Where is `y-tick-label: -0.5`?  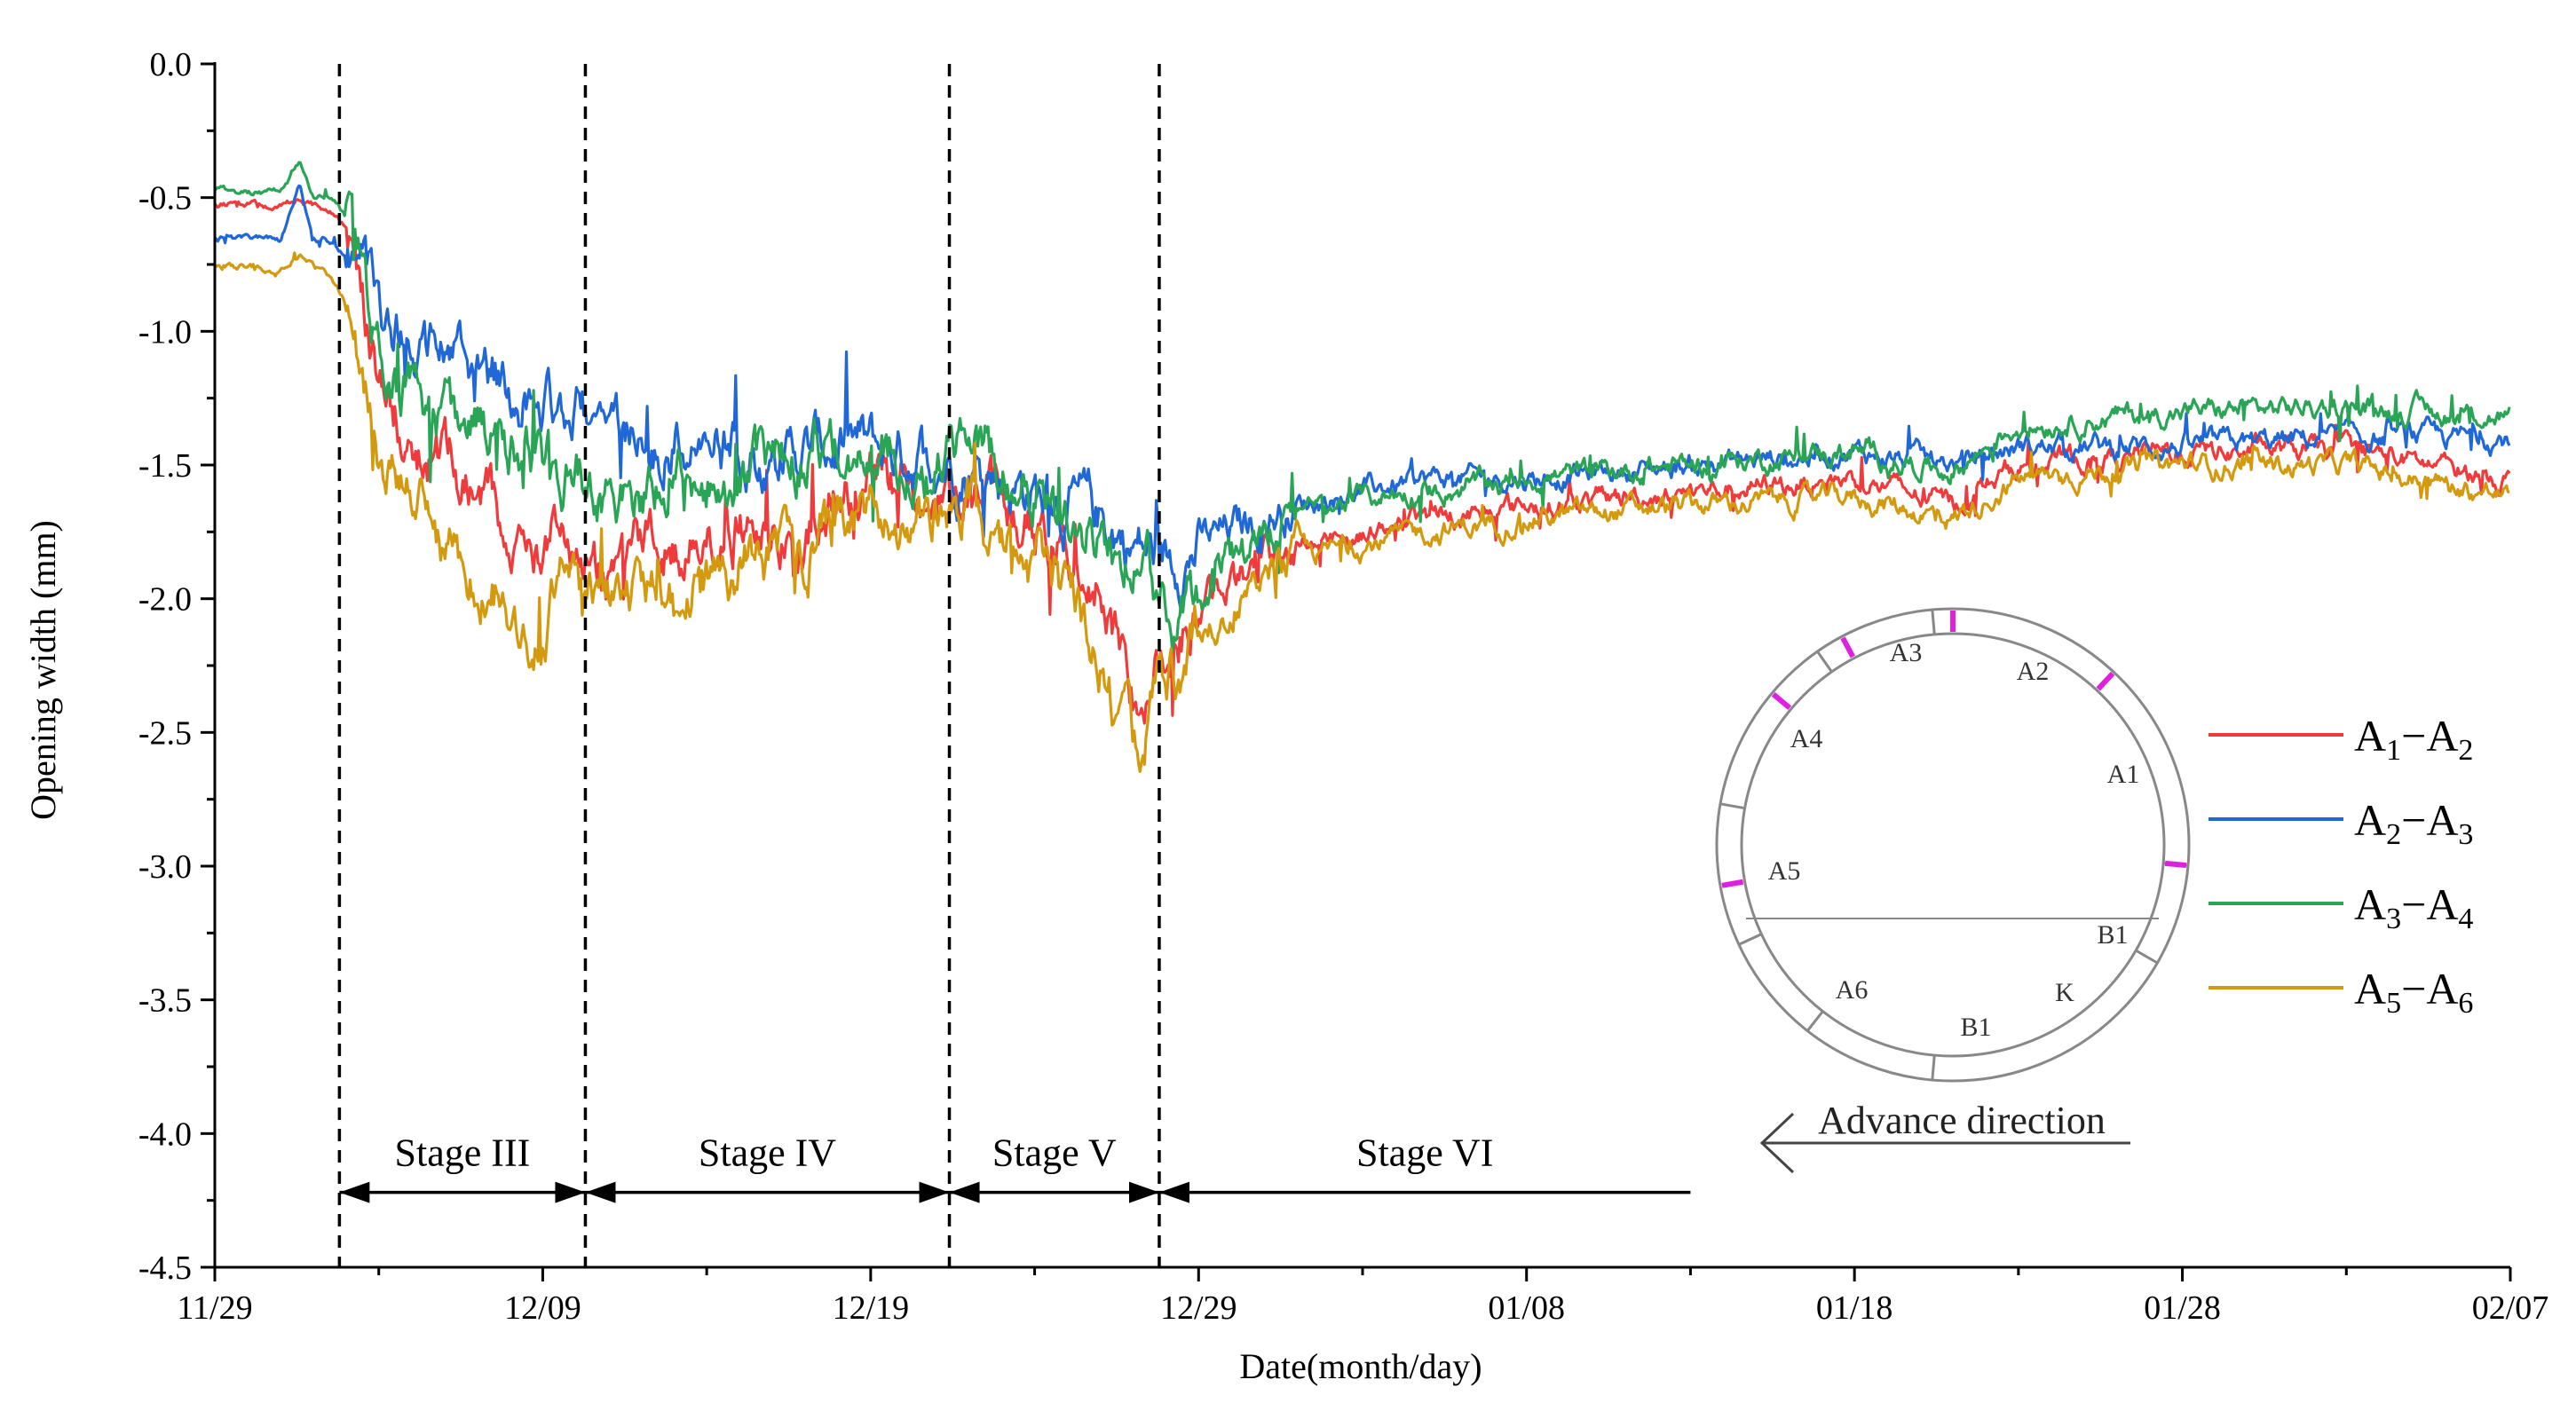 y-tick-label: -0.5 is located at coordinates (165, 199).